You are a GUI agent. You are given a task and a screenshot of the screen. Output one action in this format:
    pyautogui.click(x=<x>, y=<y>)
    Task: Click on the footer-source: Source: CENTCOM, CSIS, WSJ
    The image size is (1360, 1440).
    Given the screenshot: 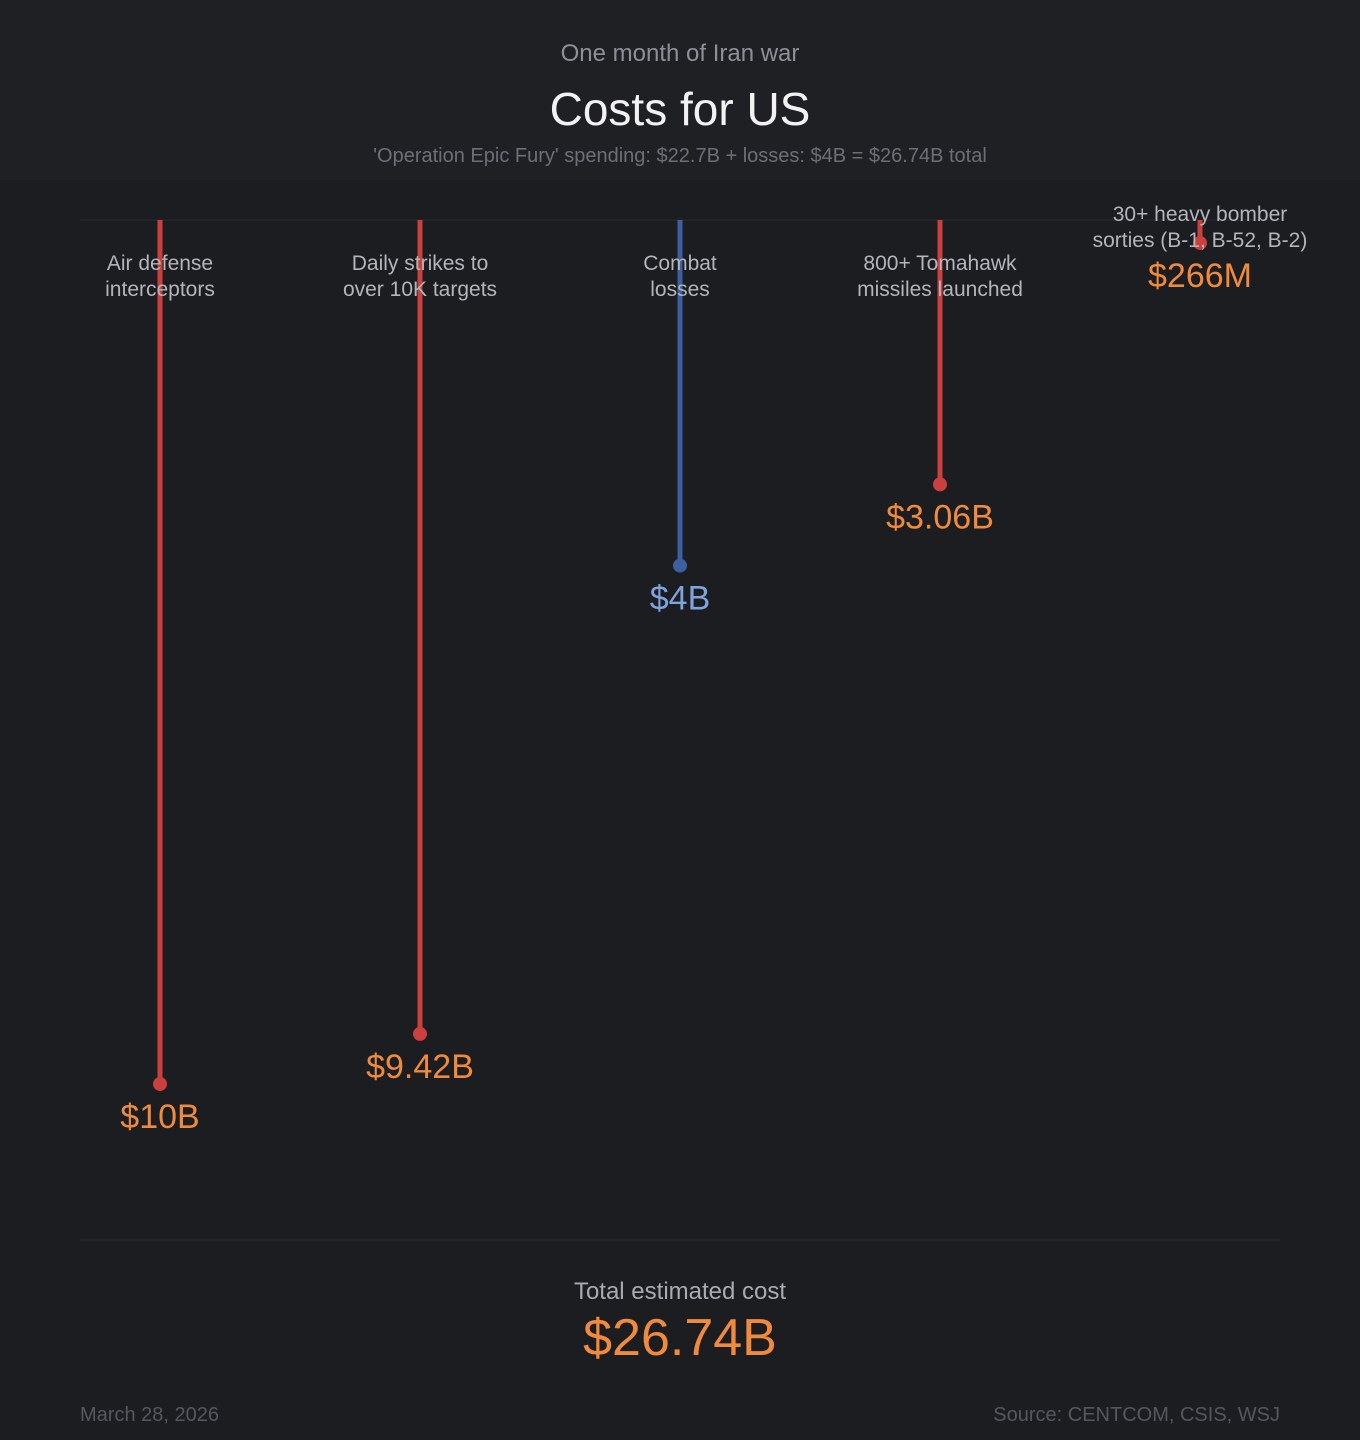 What is the action you would take?
    pyautogui.click(x=1136, y=1415)
    